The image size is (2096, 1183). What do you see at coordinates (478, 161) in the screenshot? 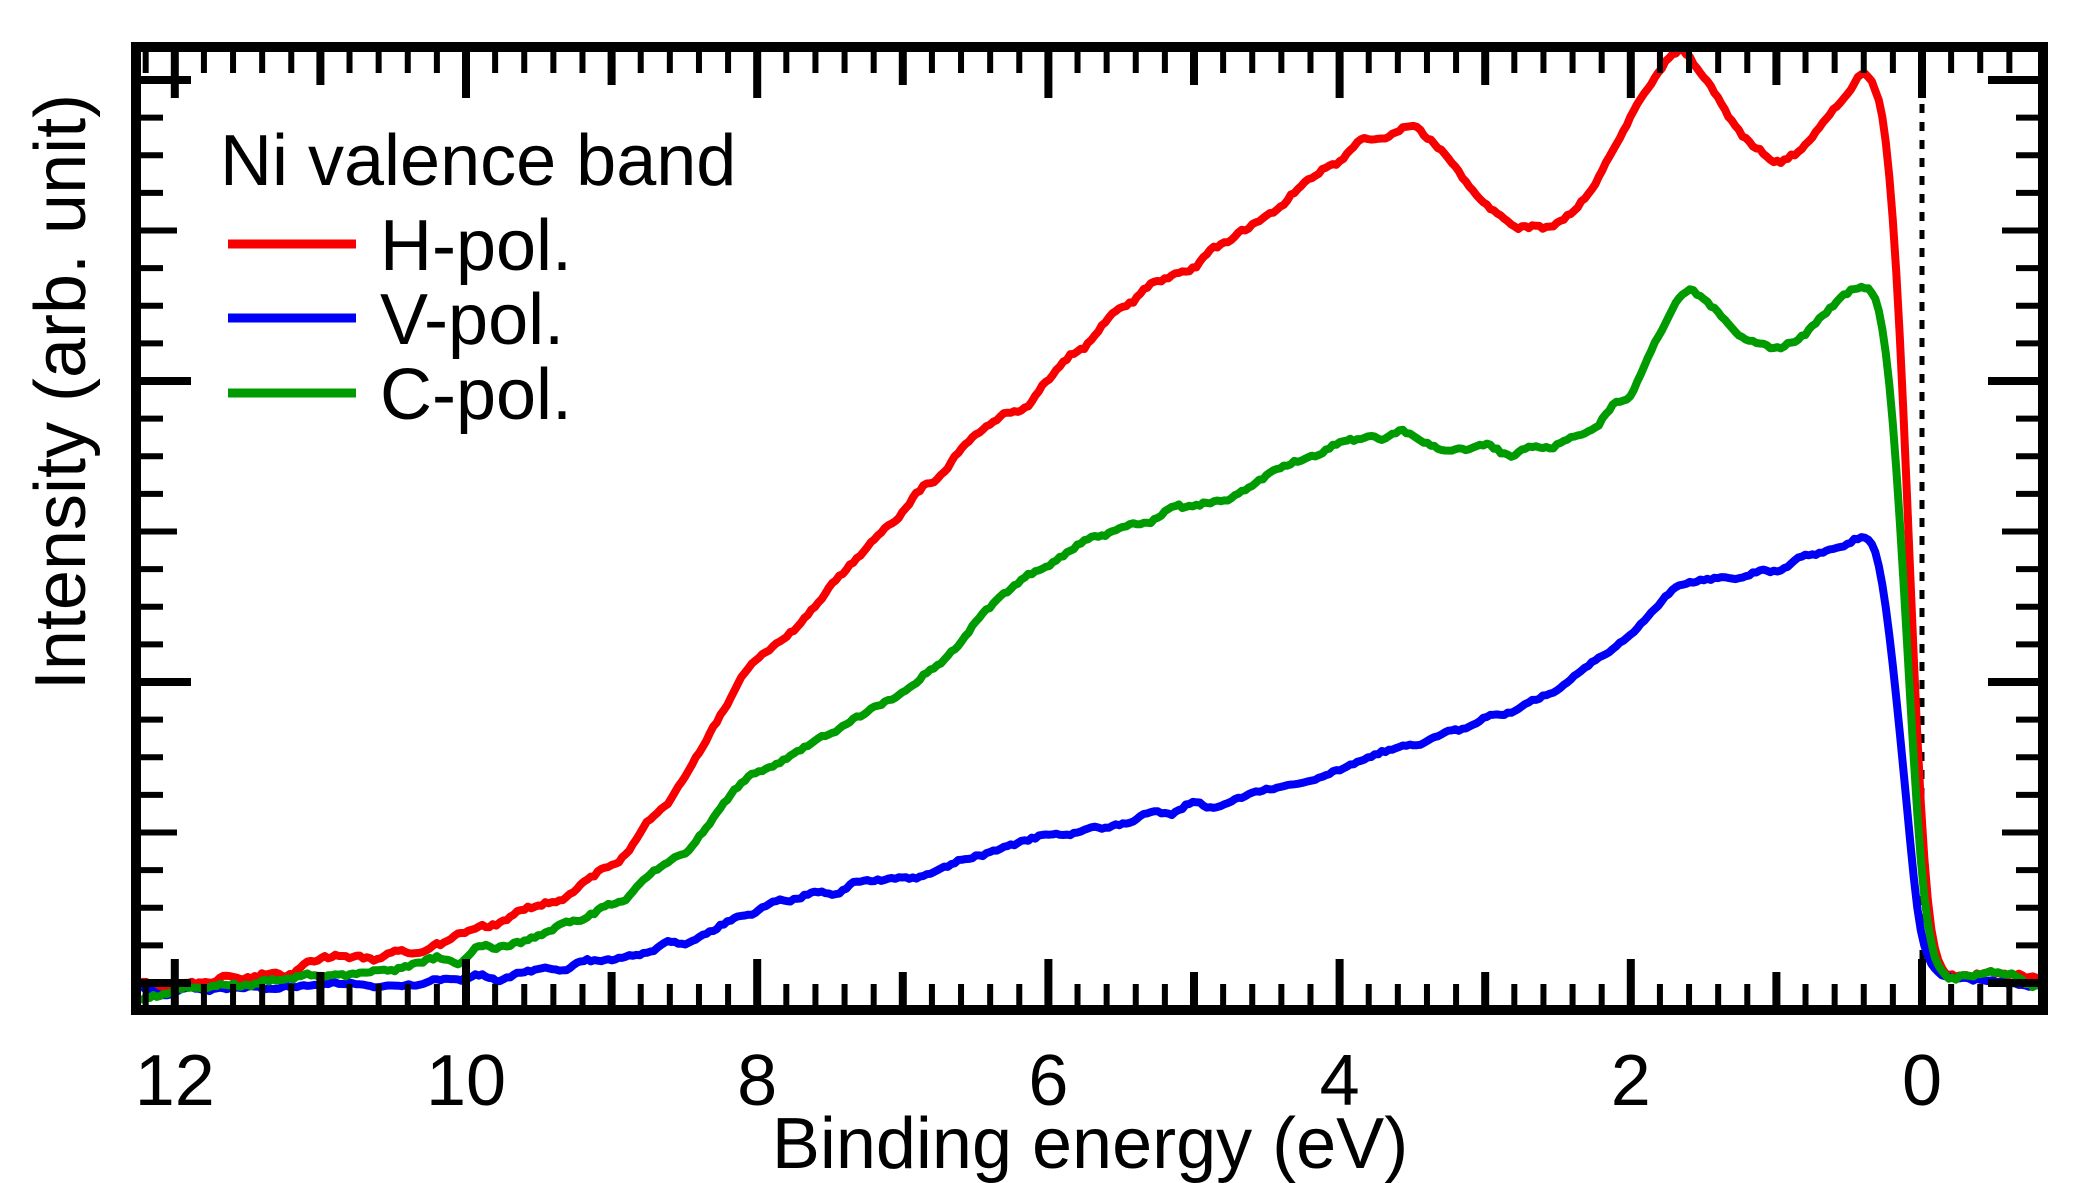
I see `legend-title: Ni valence band` at bounding box center [478, 161].